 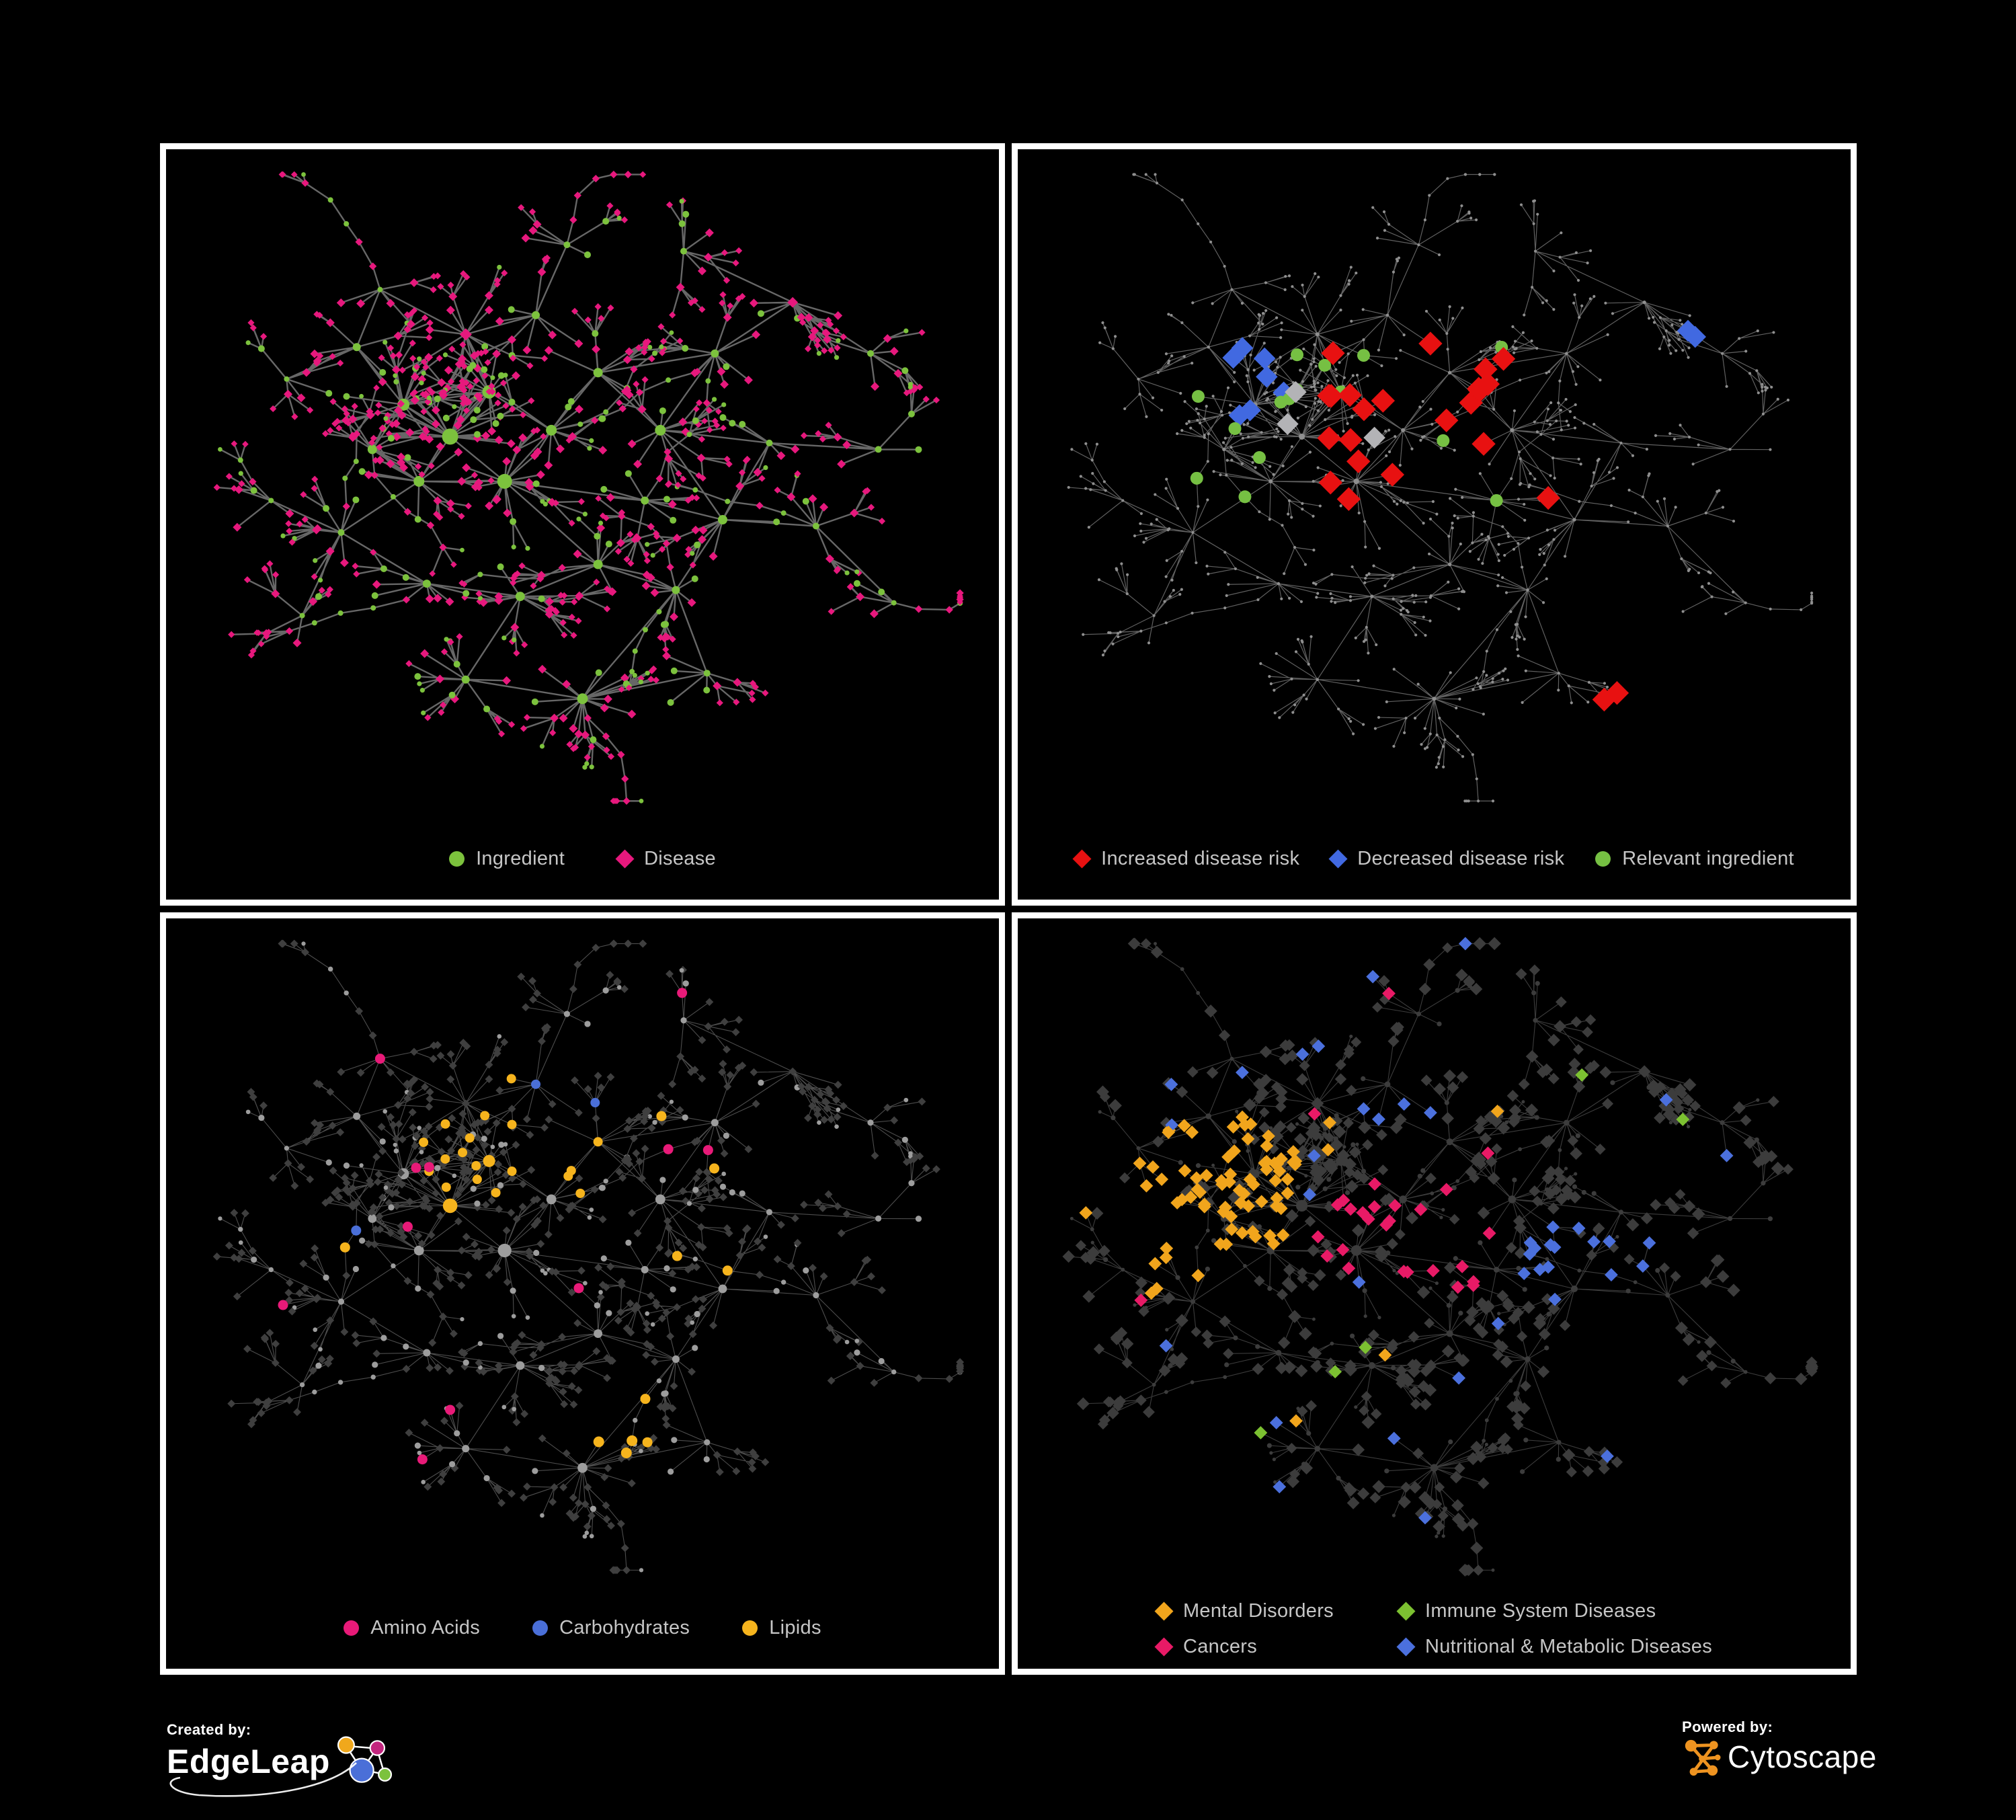 I want to click on edgeleap-logo-icon, so click(x=365, y=1759).